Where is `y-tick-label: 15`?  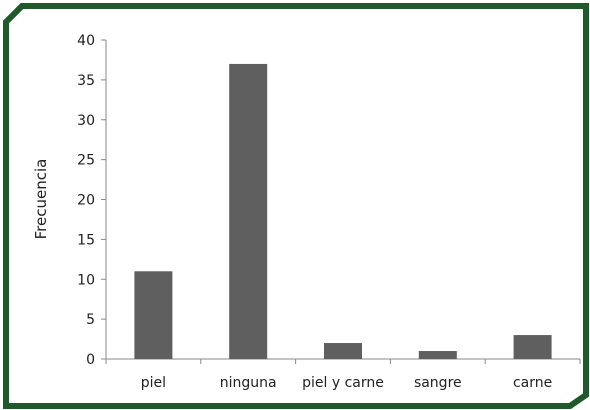 y-tick-label: 15 is located at coordinates (86, 240).